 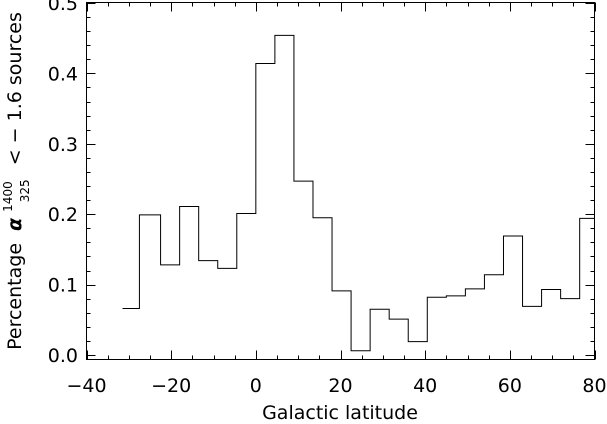 What do you see at coordinates (15, 296) in the screenshot?
I see `y-axis-title-prefix: Percentage` at bounding box center [15, 296].